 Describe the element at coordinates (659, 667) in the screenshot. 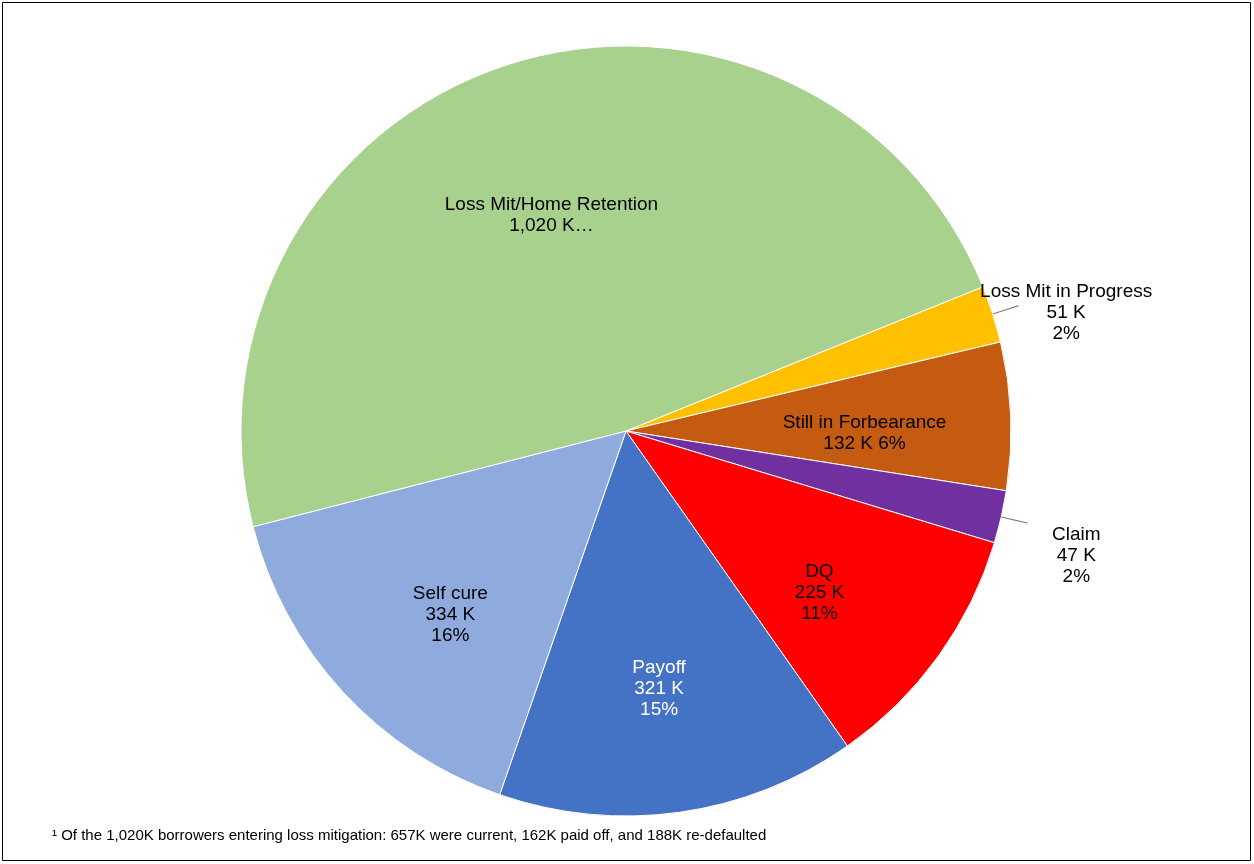

I see `slice-label: Payoff` at that location.